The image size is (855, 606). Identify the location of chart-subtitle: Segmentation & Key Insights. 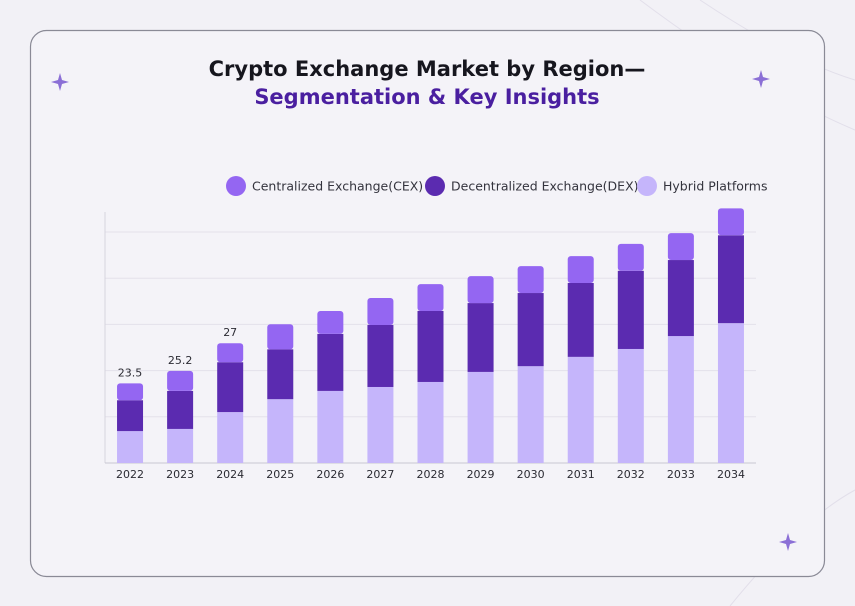
(426, 97).